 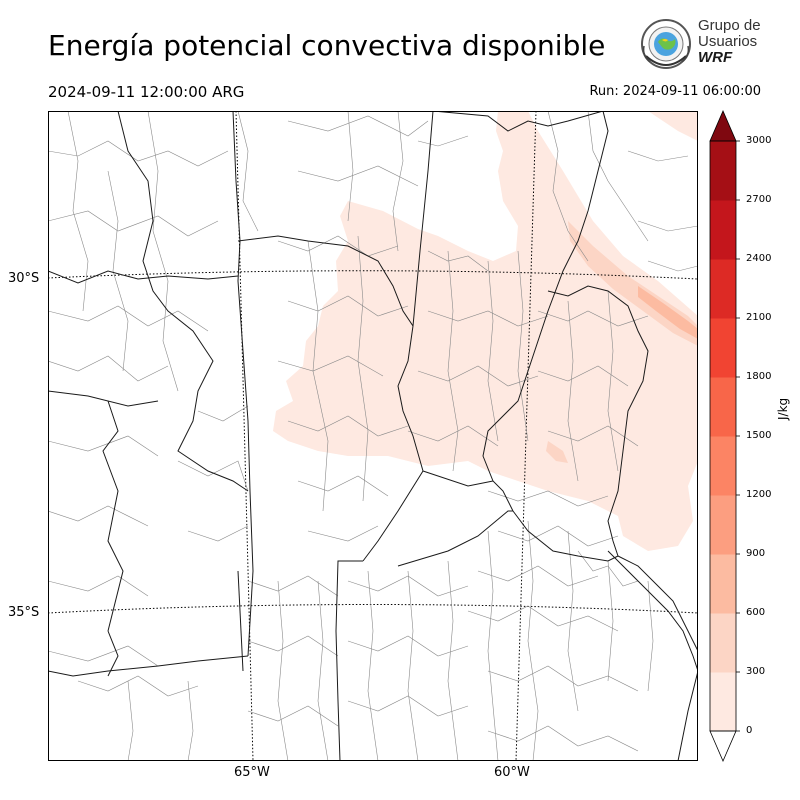 I want to click on wrf-logo: Grupo de Usuarios WRF, so click(x=699, y=44).